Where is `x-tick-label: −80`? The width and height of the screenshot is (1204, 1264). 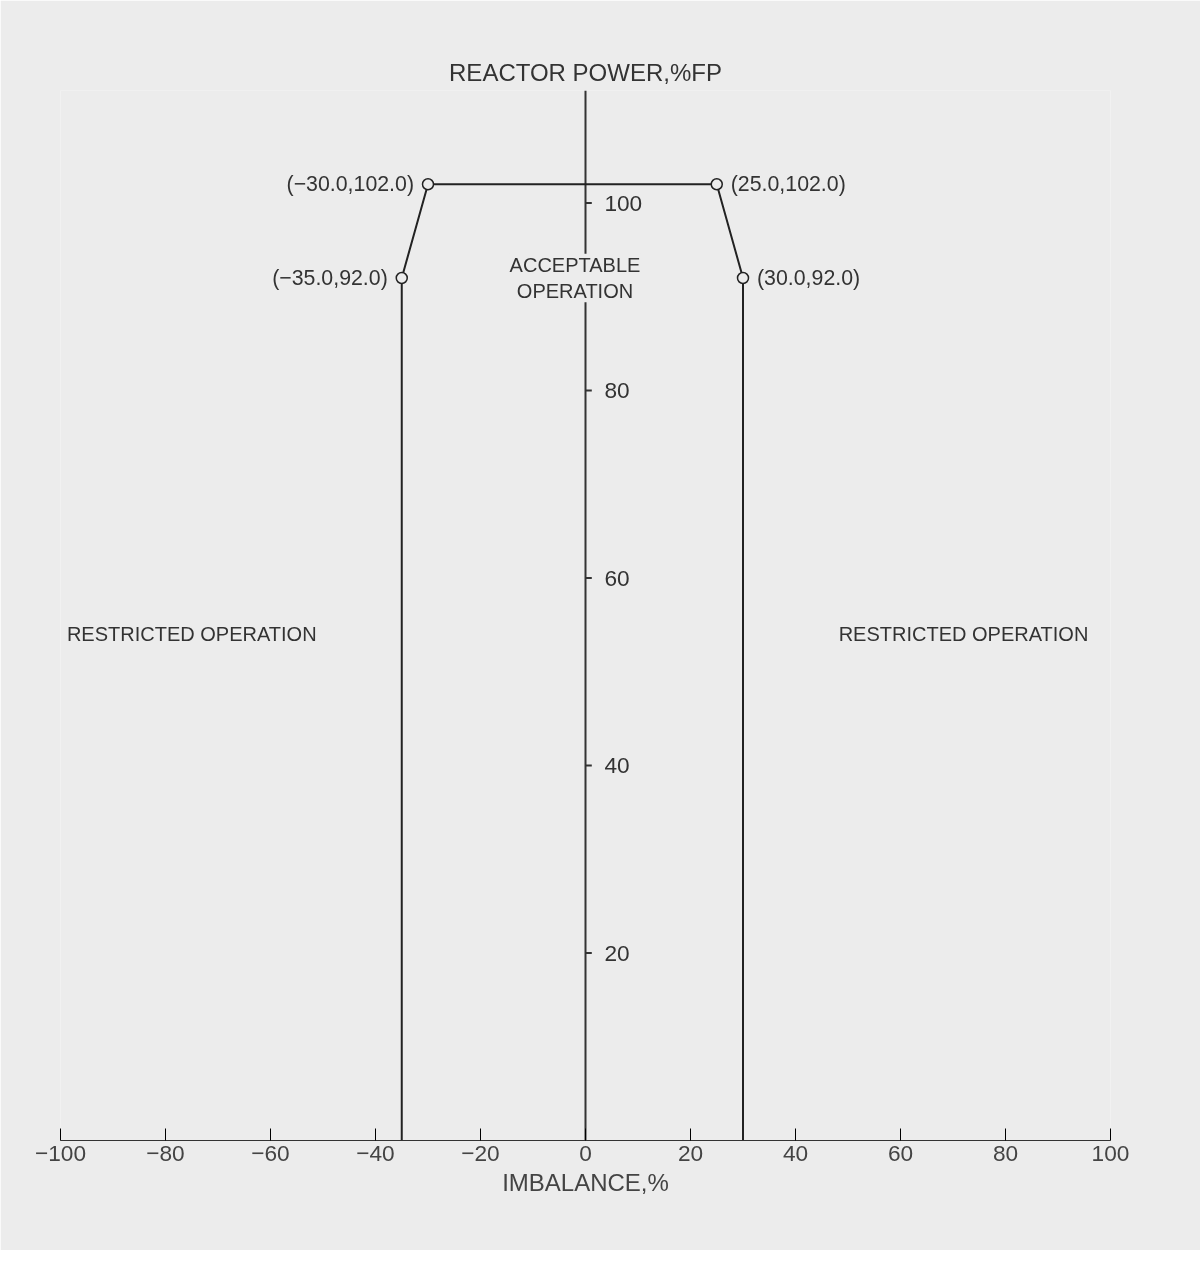
x-tick-label: −80 is located at coordinates (165, 1152).